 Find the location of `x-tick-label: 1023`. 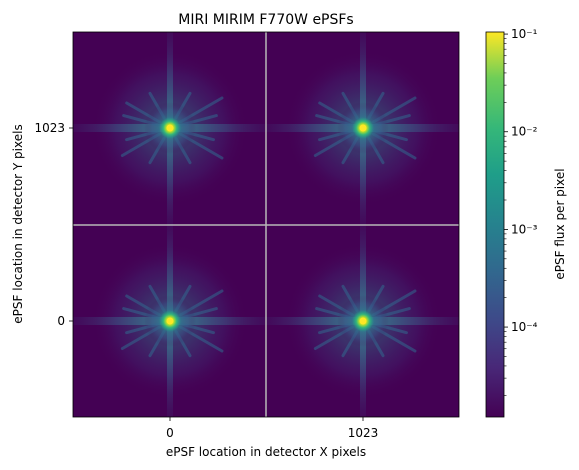

x-tick-label: 1023 is located at coordinates (363, 433).